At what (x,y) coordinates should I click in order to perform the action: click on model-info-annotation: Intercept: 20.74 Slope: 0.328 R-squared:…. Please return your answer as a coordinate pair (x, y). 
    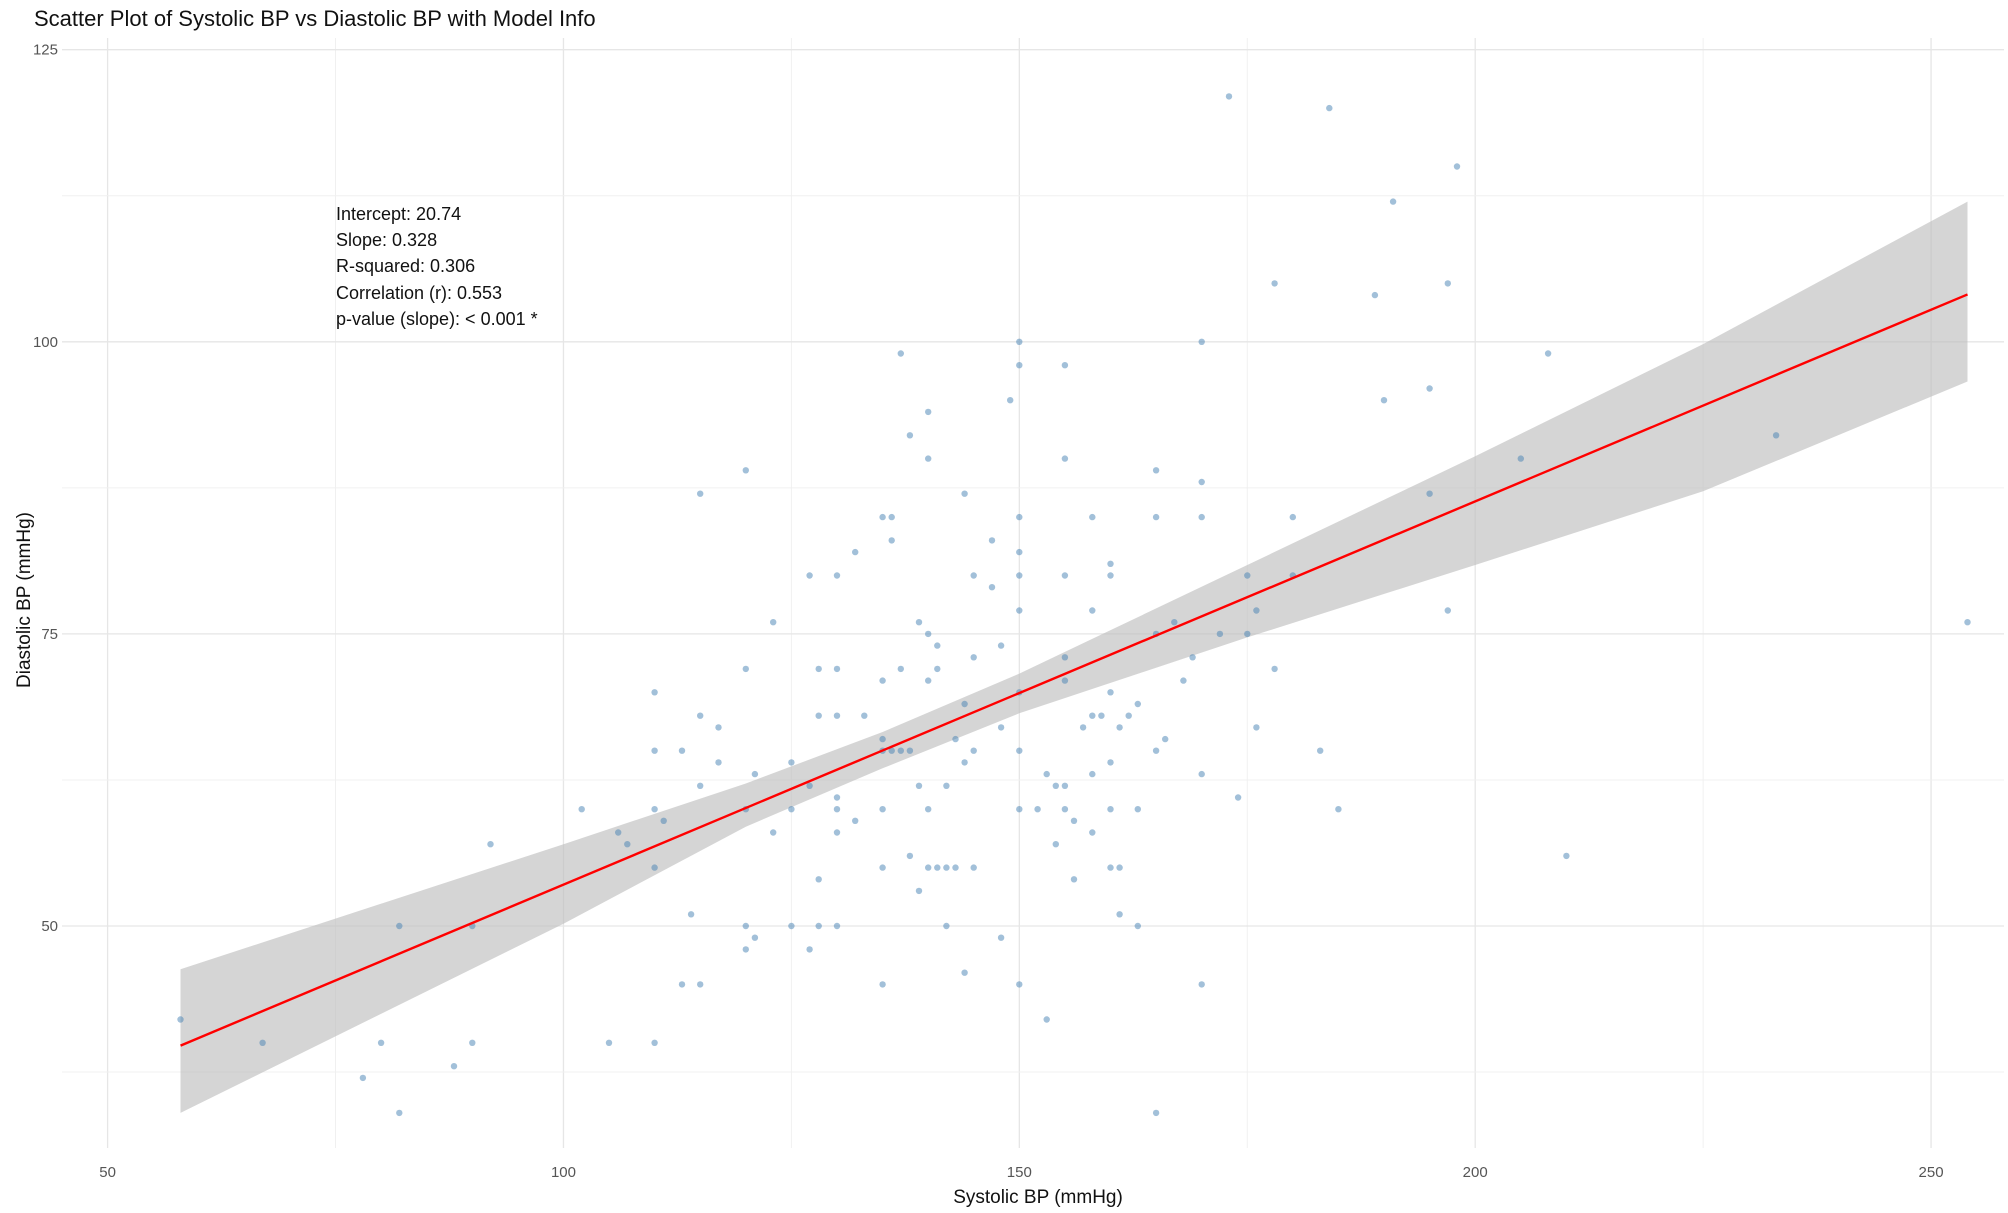
    Looking at the image, I should click on (437, 266).